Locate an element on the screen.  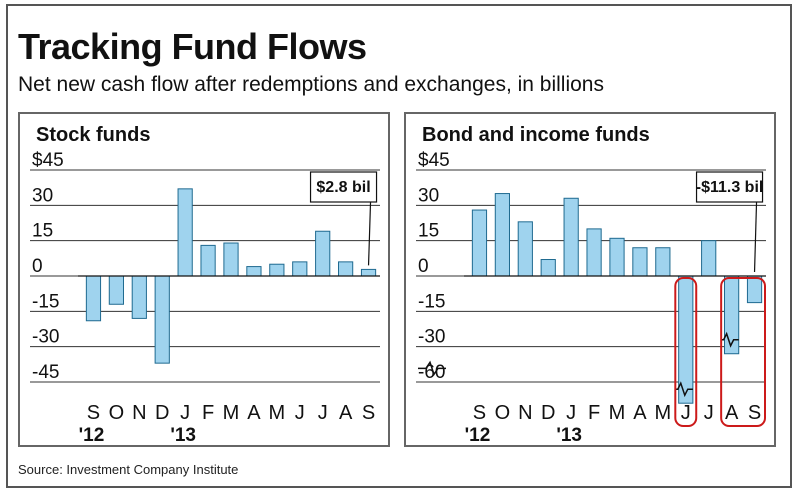
stock-funds-title: Stock funds is located at coordinates (93, 135).